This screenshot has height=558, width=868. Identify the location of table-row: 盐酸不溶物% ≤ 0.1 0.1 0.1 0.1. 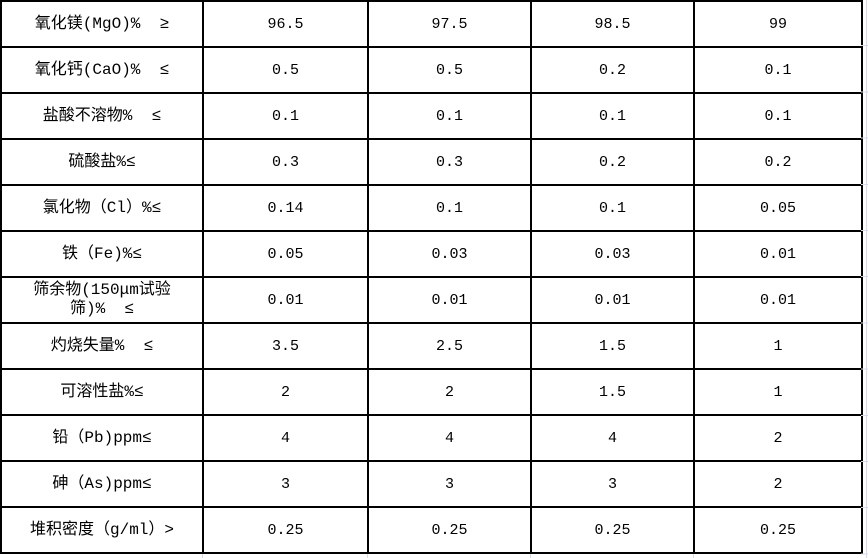
(431, 116).